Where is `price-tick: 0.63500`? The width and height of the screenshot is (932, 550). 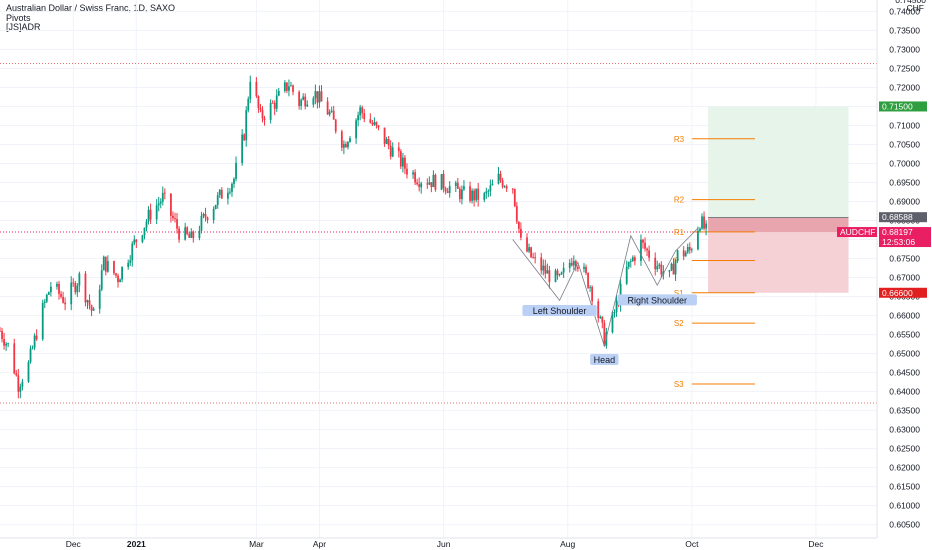
price-tick: 0.63500 is located at coordinates (904, 411).